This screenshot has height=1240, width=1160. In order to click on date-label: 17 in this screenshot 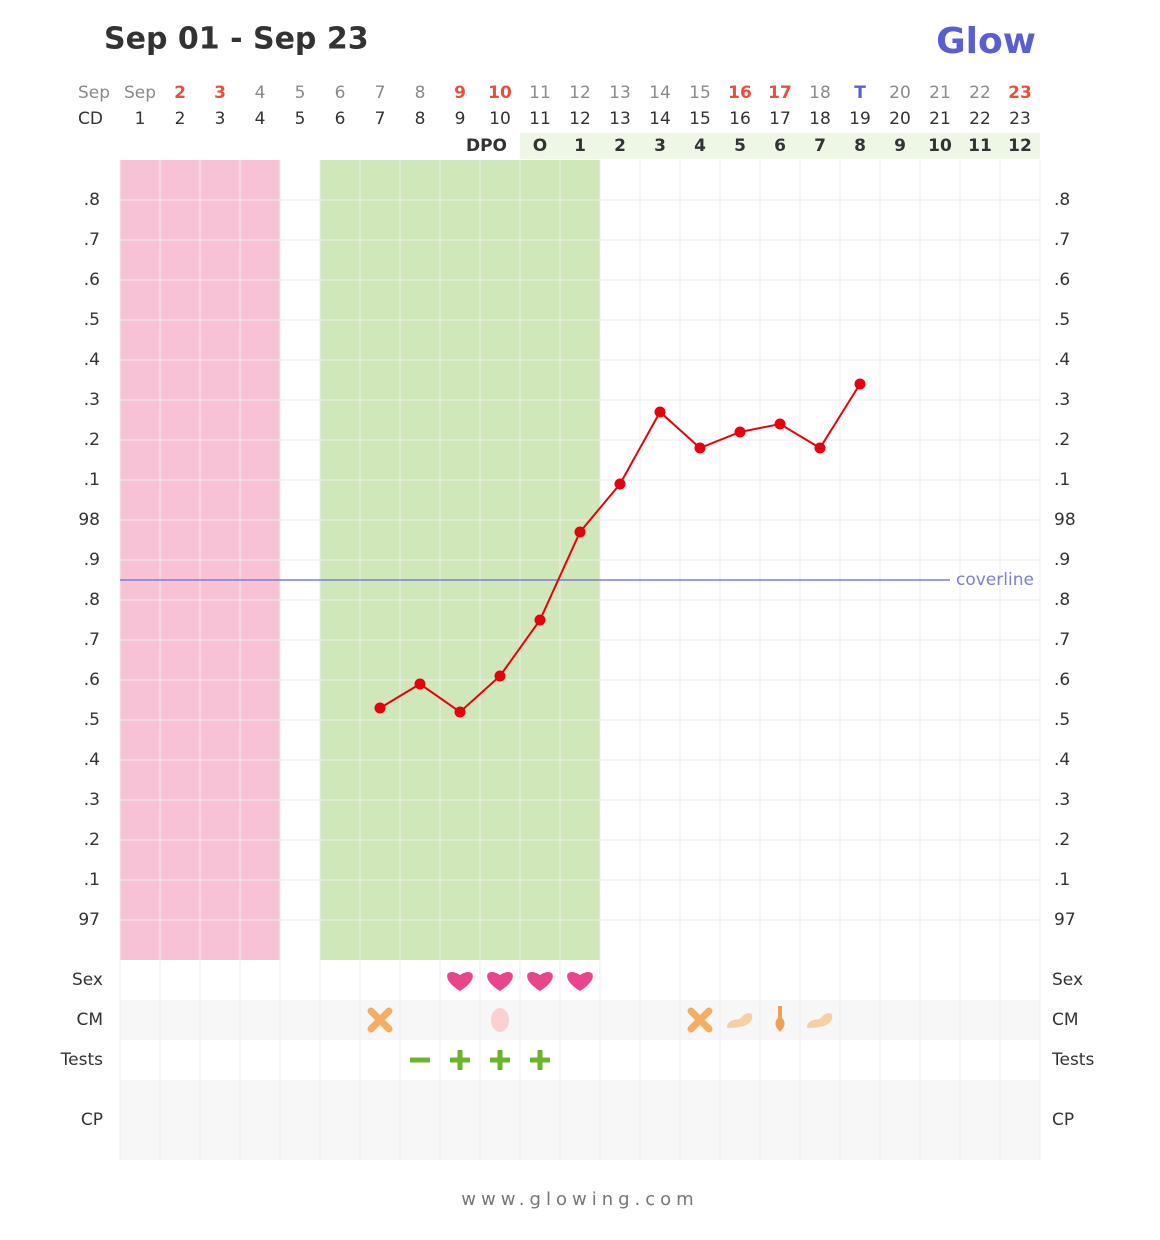, I will do `click(780, 93)`.